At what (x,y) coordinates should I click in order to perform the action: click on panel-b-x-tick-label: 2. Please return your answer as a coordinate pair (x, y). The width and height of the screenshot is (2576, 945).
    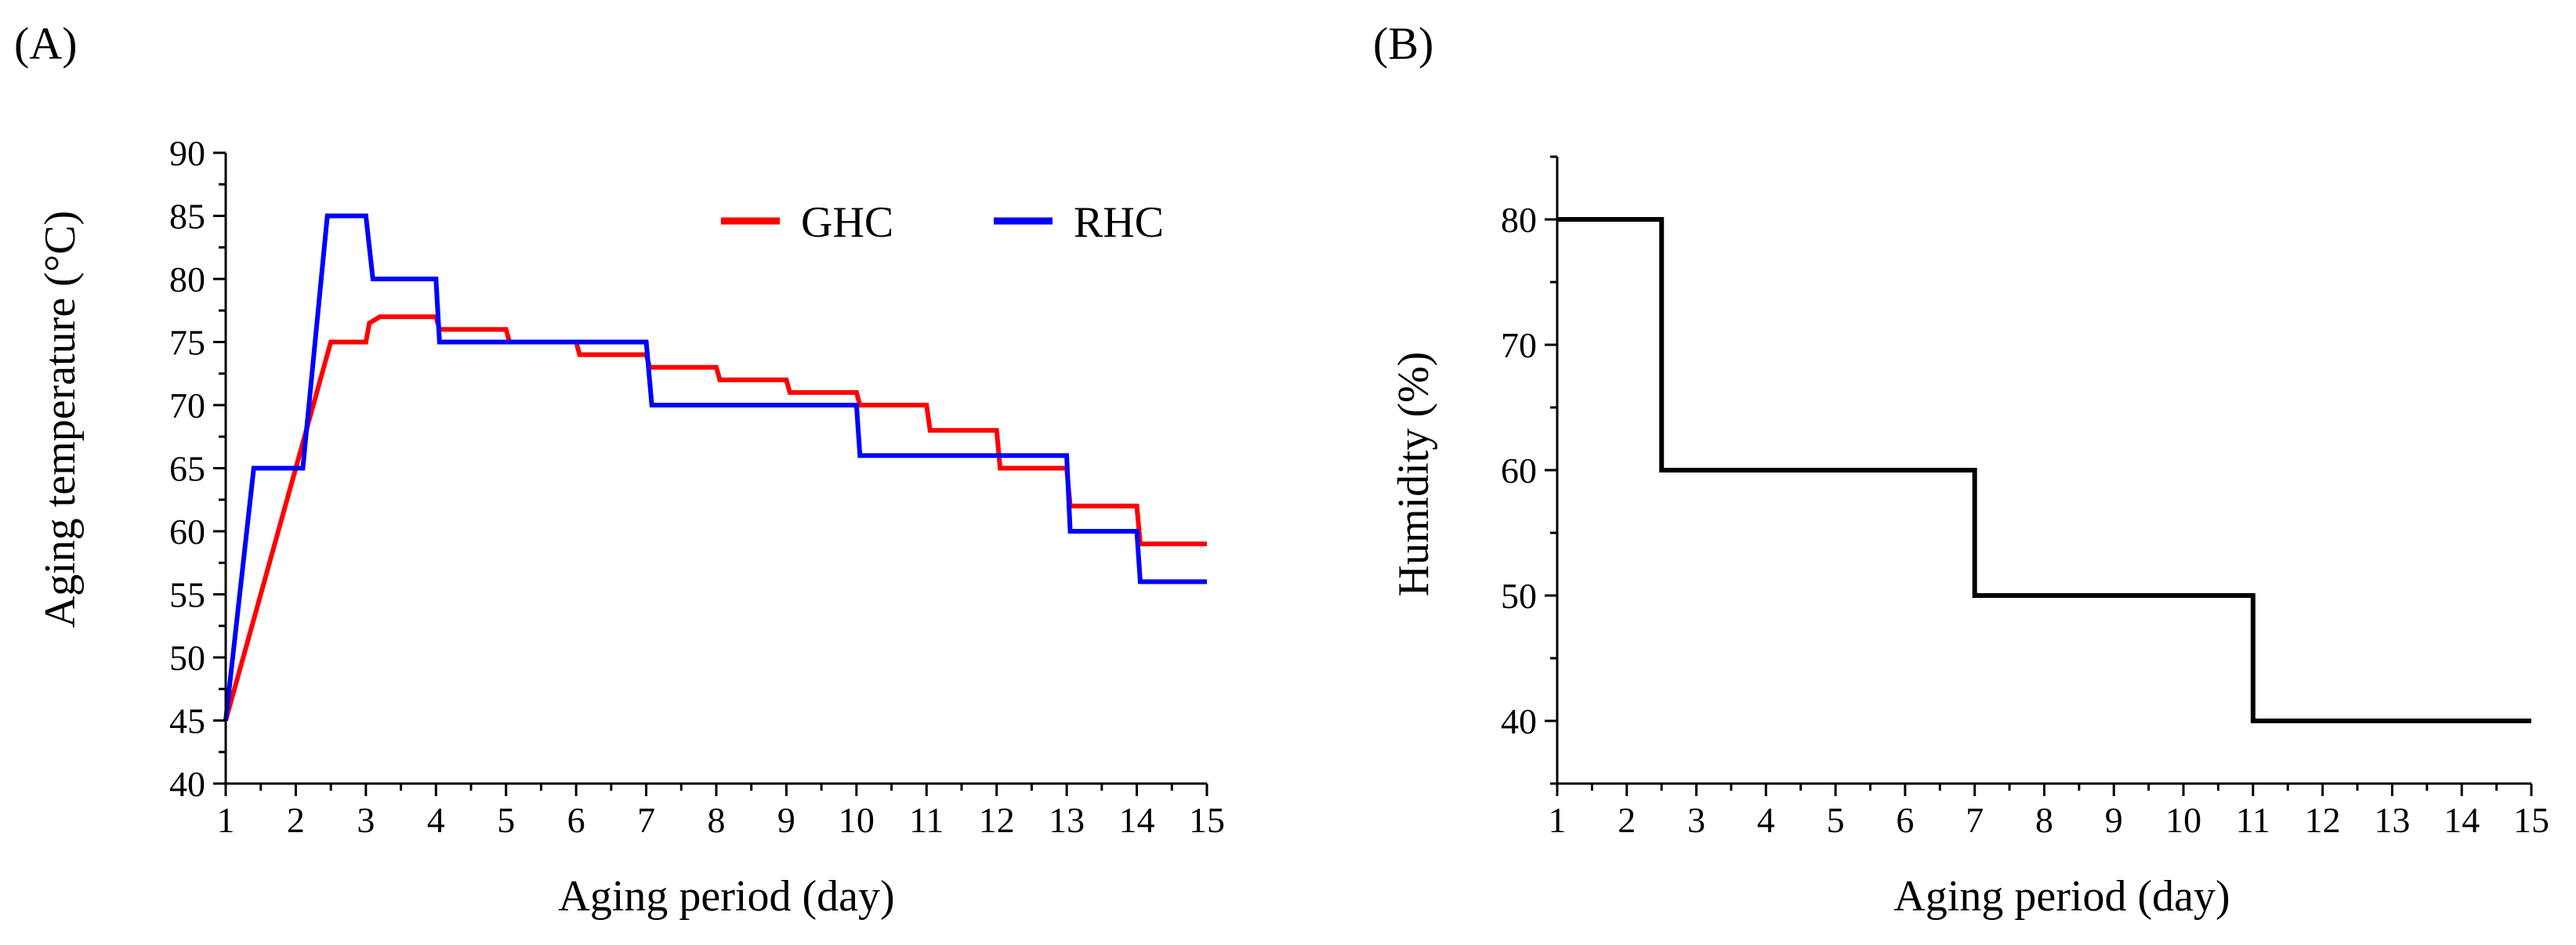
    Looking at the image, I should click on (1627, 820).